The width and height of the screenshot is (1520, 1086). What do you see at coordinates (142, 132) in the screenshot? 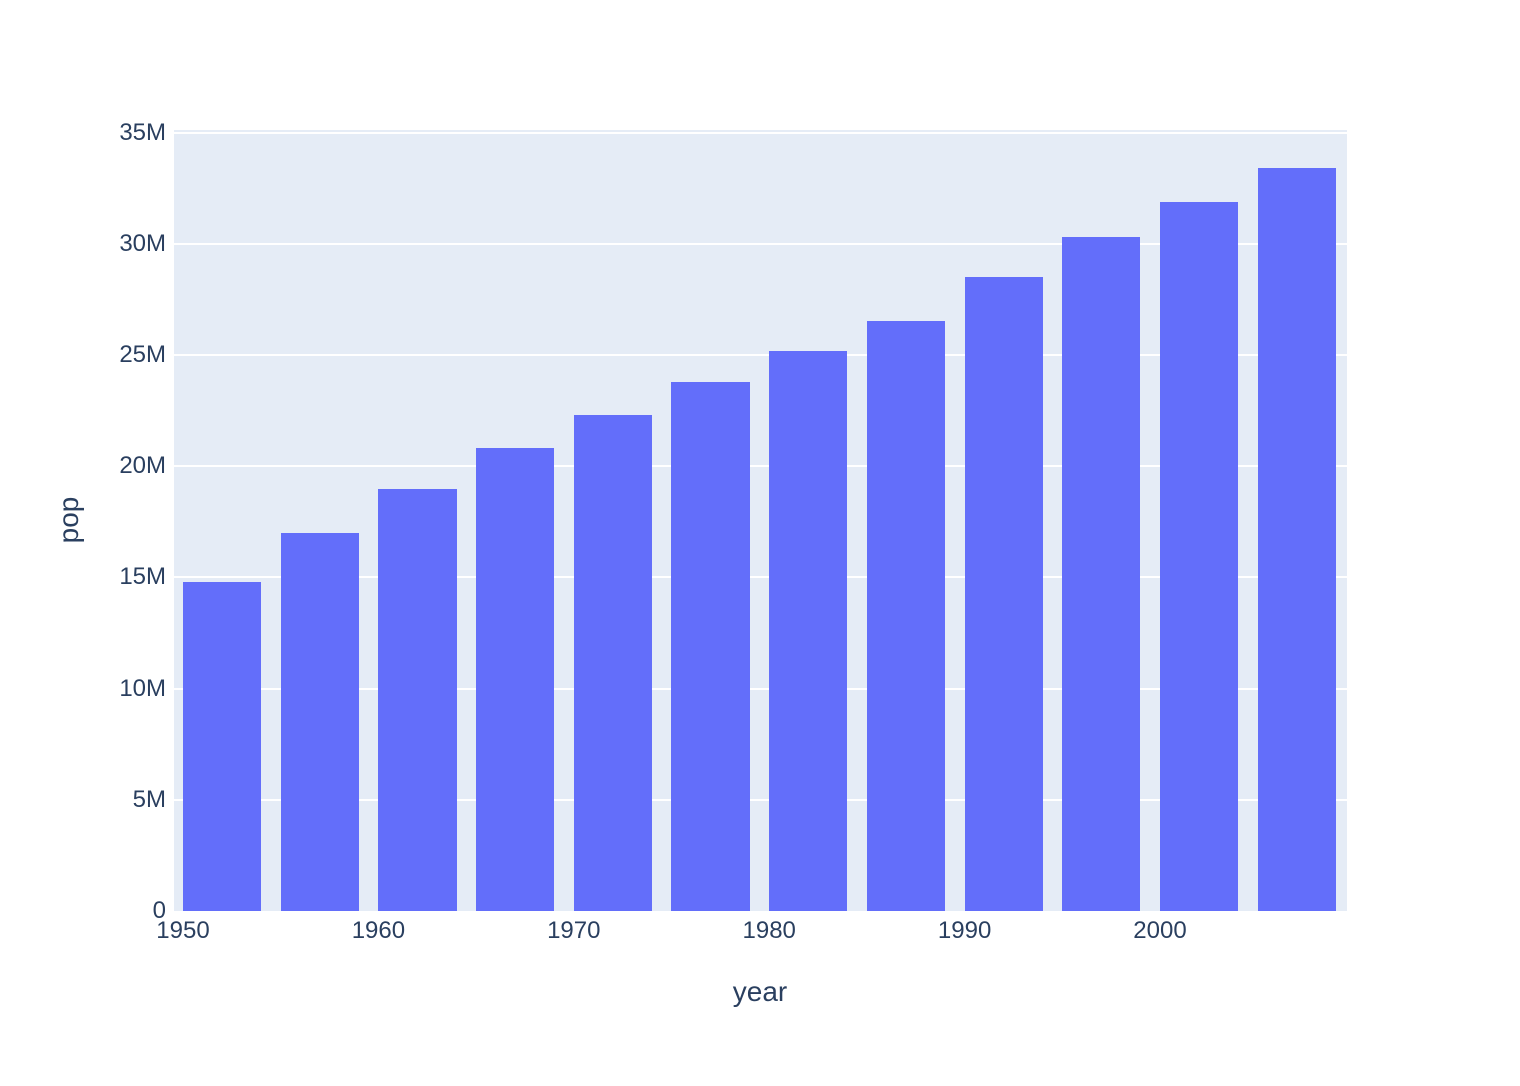
I see `y-tick-label: 35M` at bounding box center [142, 132].